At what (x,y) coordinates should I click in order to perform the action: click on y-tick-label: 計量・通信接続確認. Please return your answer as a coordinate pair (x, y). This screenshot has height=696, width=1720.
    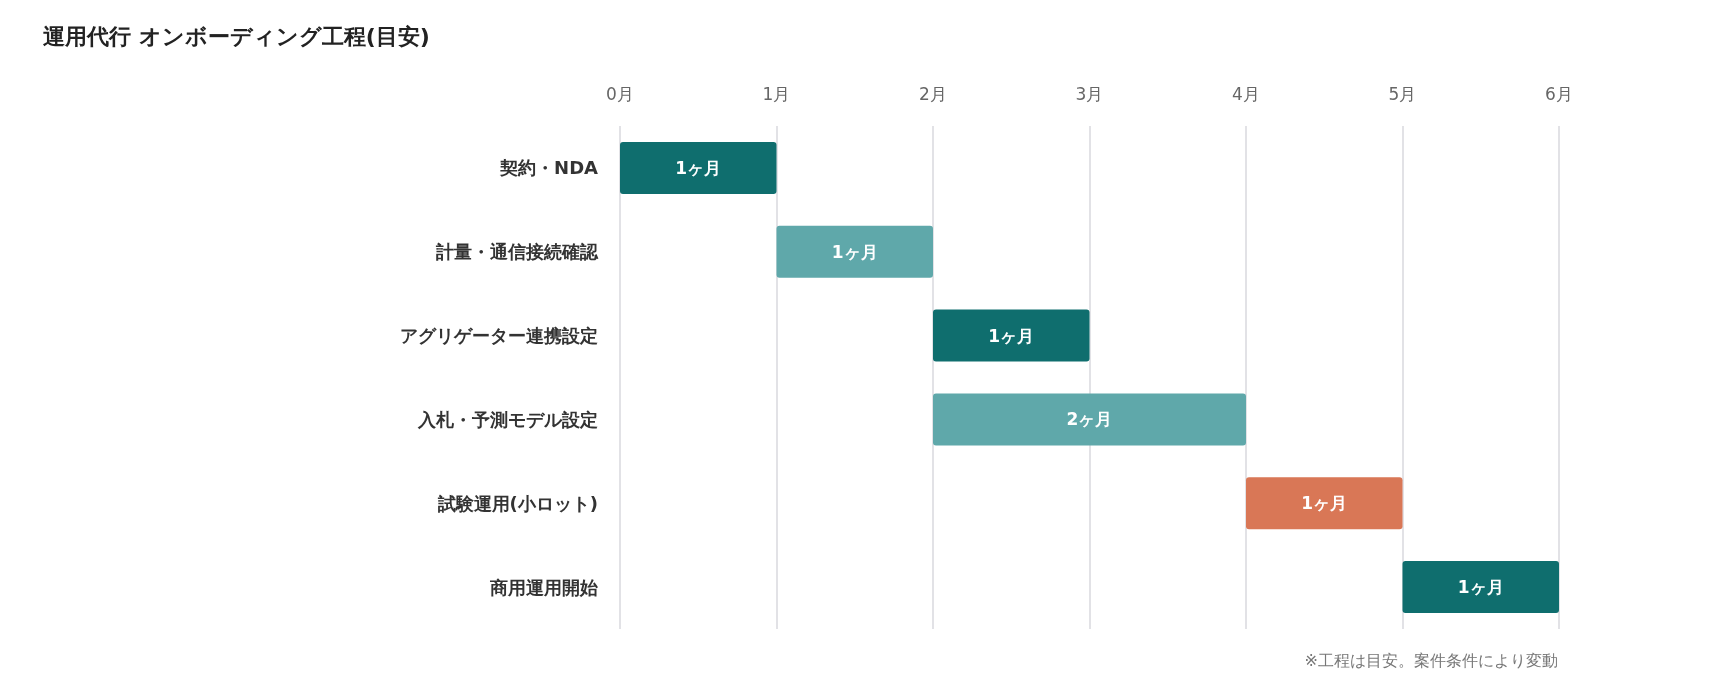
    Looking at the image, I should click on (517, 252).